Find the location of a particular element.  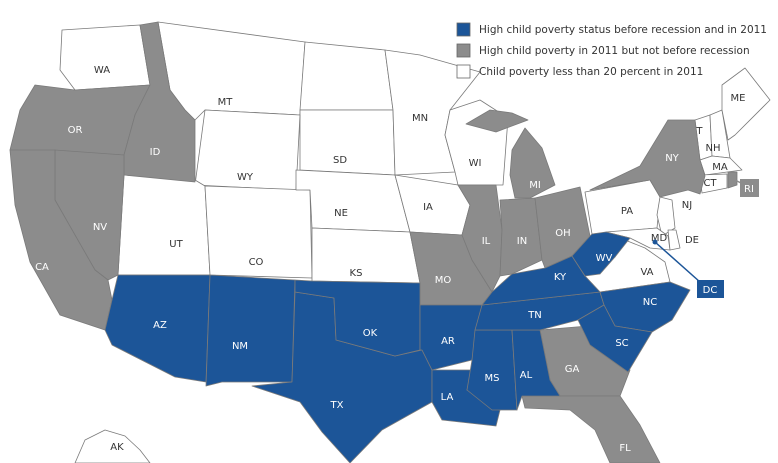

state-label: IL is located at coordinates (486, 241).